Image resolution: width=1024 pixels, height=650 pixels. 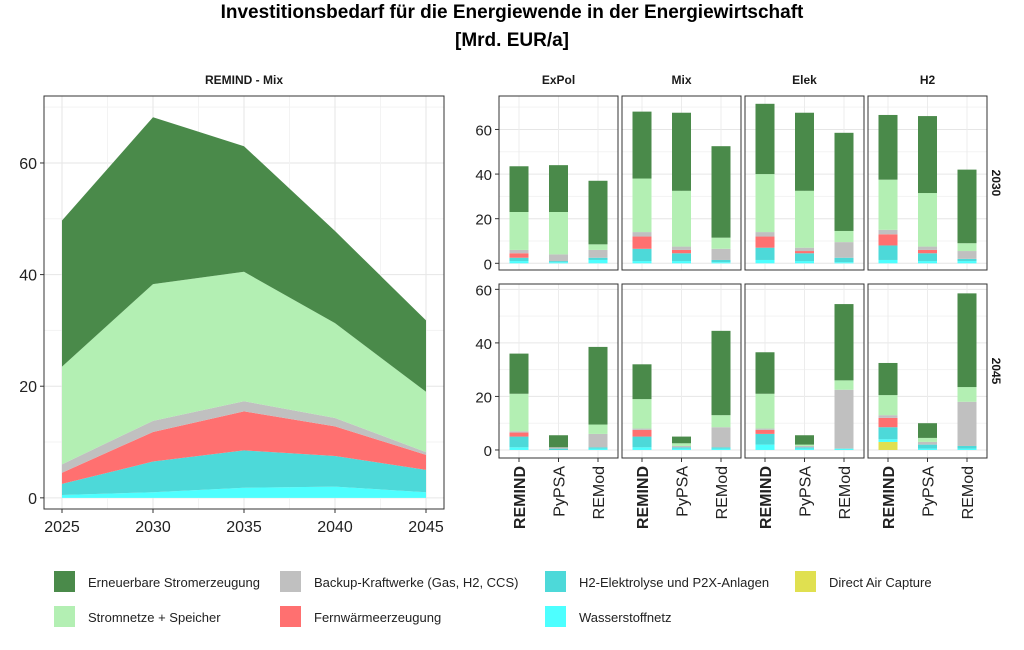 I want to click on area-xtick-label: 2040, so click(x=335, y=527).